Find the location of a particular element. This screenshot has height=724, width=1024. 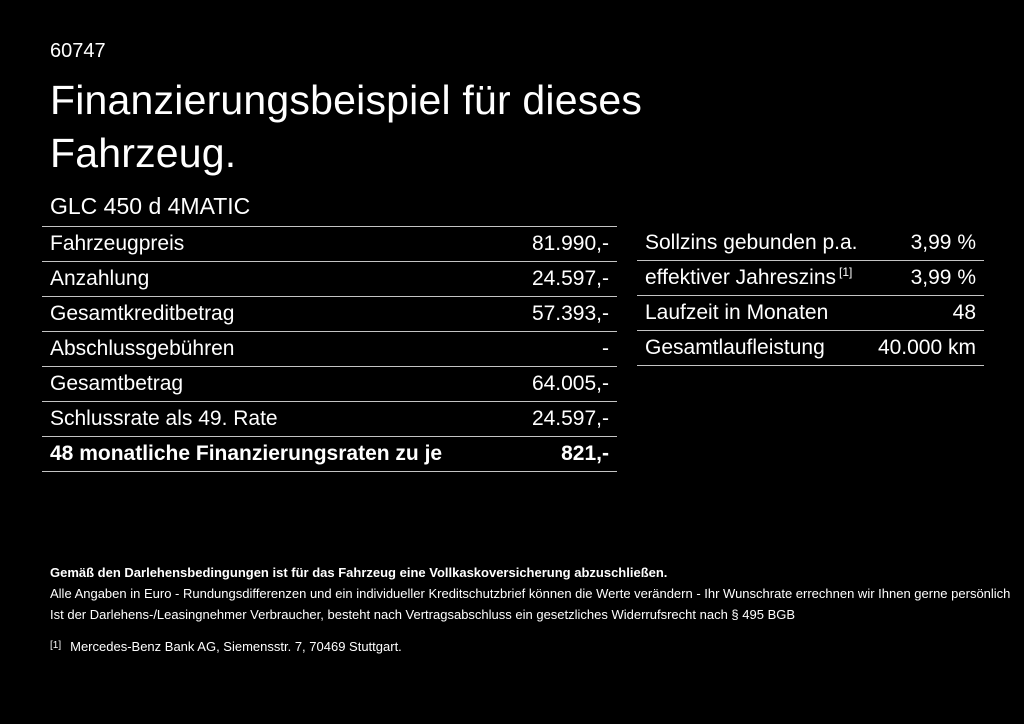

page-title-line-2: Fahrzeug. is located at coordinates (143, 153).